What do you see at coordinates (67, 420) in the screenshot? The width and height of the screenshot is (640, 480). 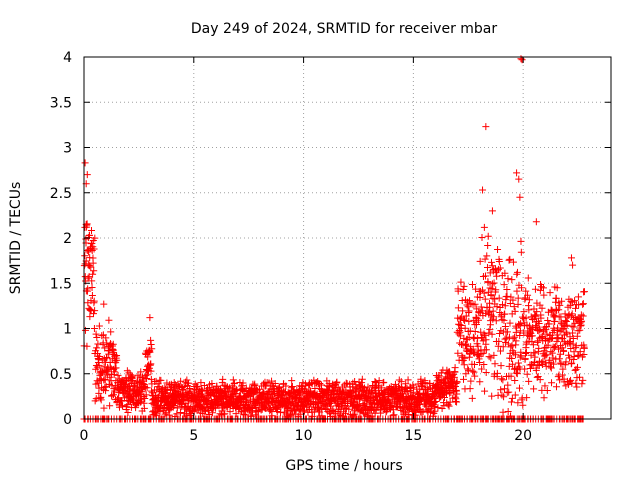 I see `y-tick-label: 0` at bounding box center [67, 420].